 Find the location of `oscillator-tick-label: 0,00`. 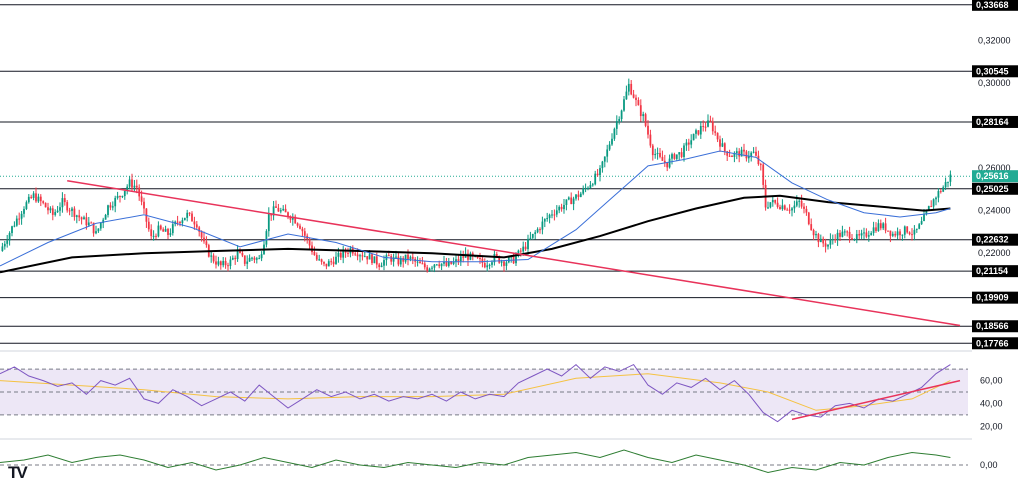

oscillator-tick-label: 0,00 is located at coordinates (989, 465).